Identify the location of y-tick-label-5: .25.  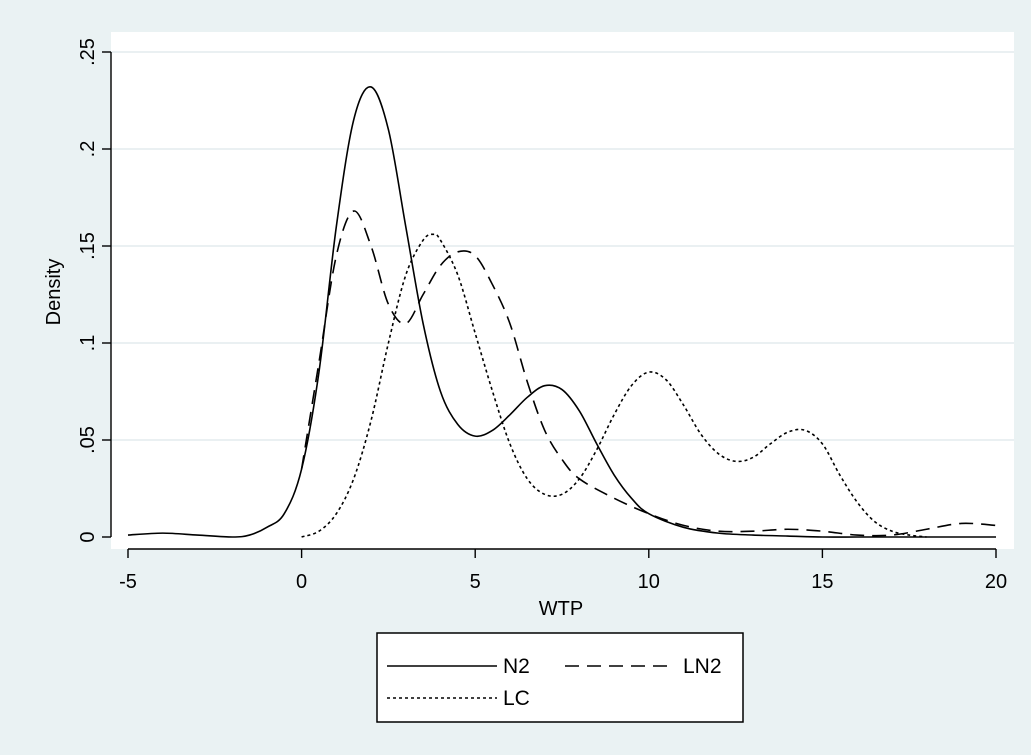
(88, 52).